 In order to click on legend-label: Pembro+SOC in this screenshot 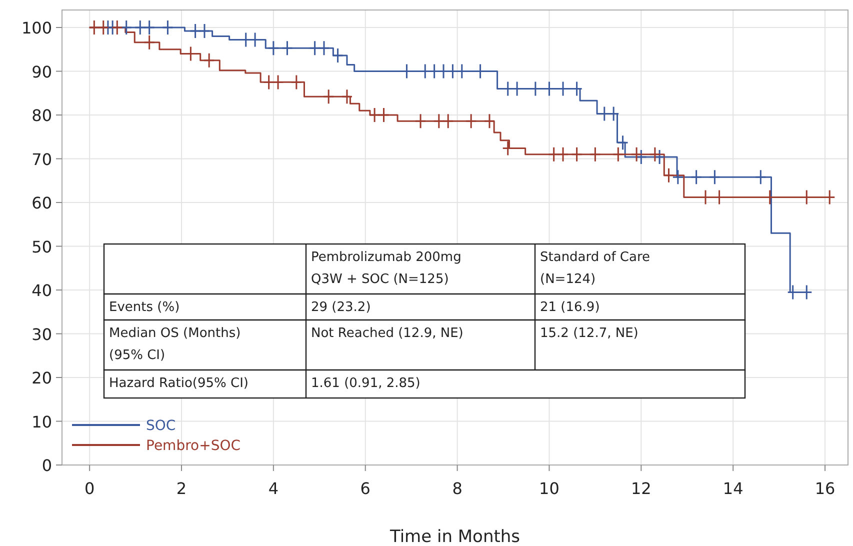, I will do `click(193, 446)`.